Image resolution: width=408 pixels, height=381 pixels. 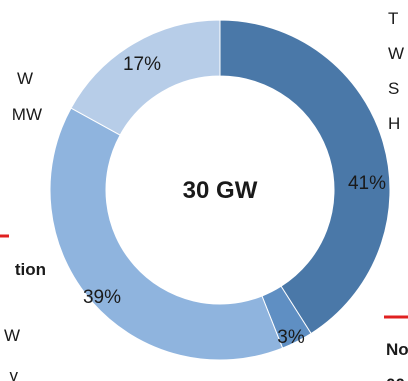 I want to click on slice-label-3: 3%, so click(x=291, y=337).